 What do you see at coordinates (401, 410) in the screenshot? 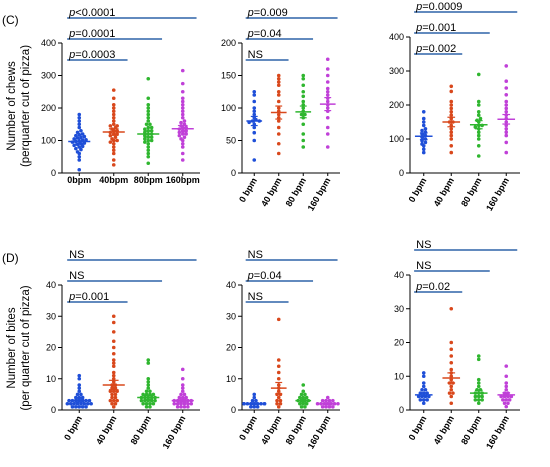
I see `y-tick-label: 0` at bounding box center [401, 410].